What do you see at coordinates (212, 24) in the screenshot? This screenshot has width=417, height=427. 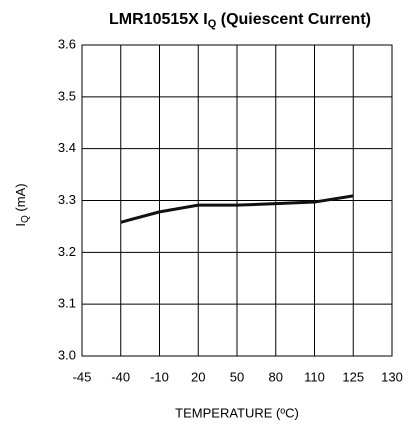 I see `title-subscript: Q` at bounding box center [212, 24].